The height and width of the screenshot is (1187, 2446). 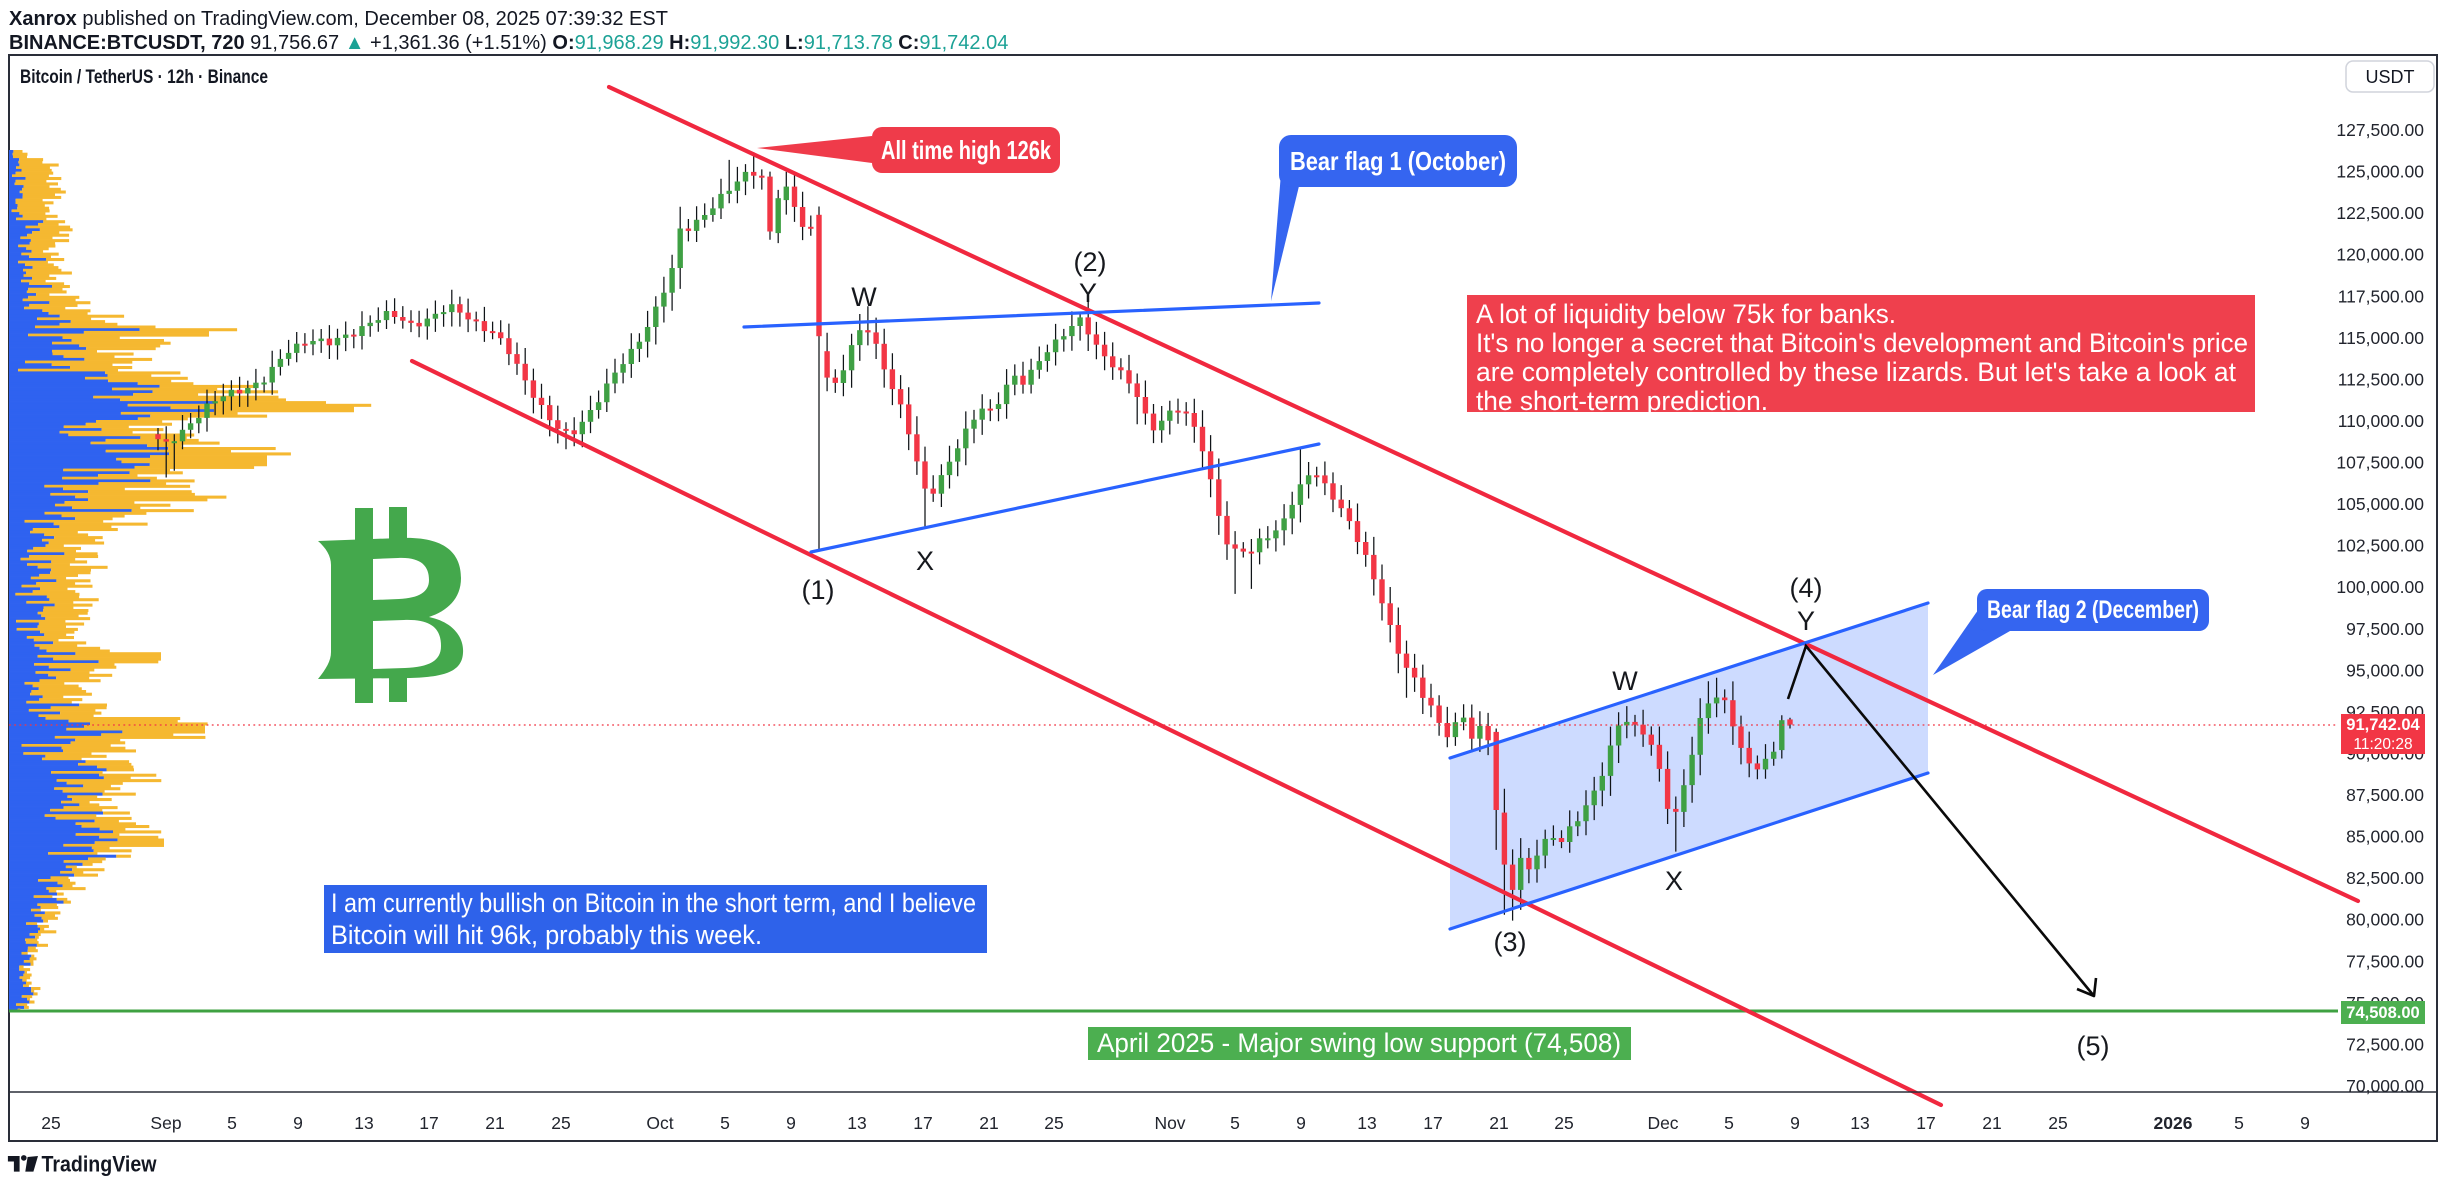 What do you see at coordinates (2381, 421) in the screenshot?
I see `svg-text: 110,000.00` at bounding box center [2381, 421].